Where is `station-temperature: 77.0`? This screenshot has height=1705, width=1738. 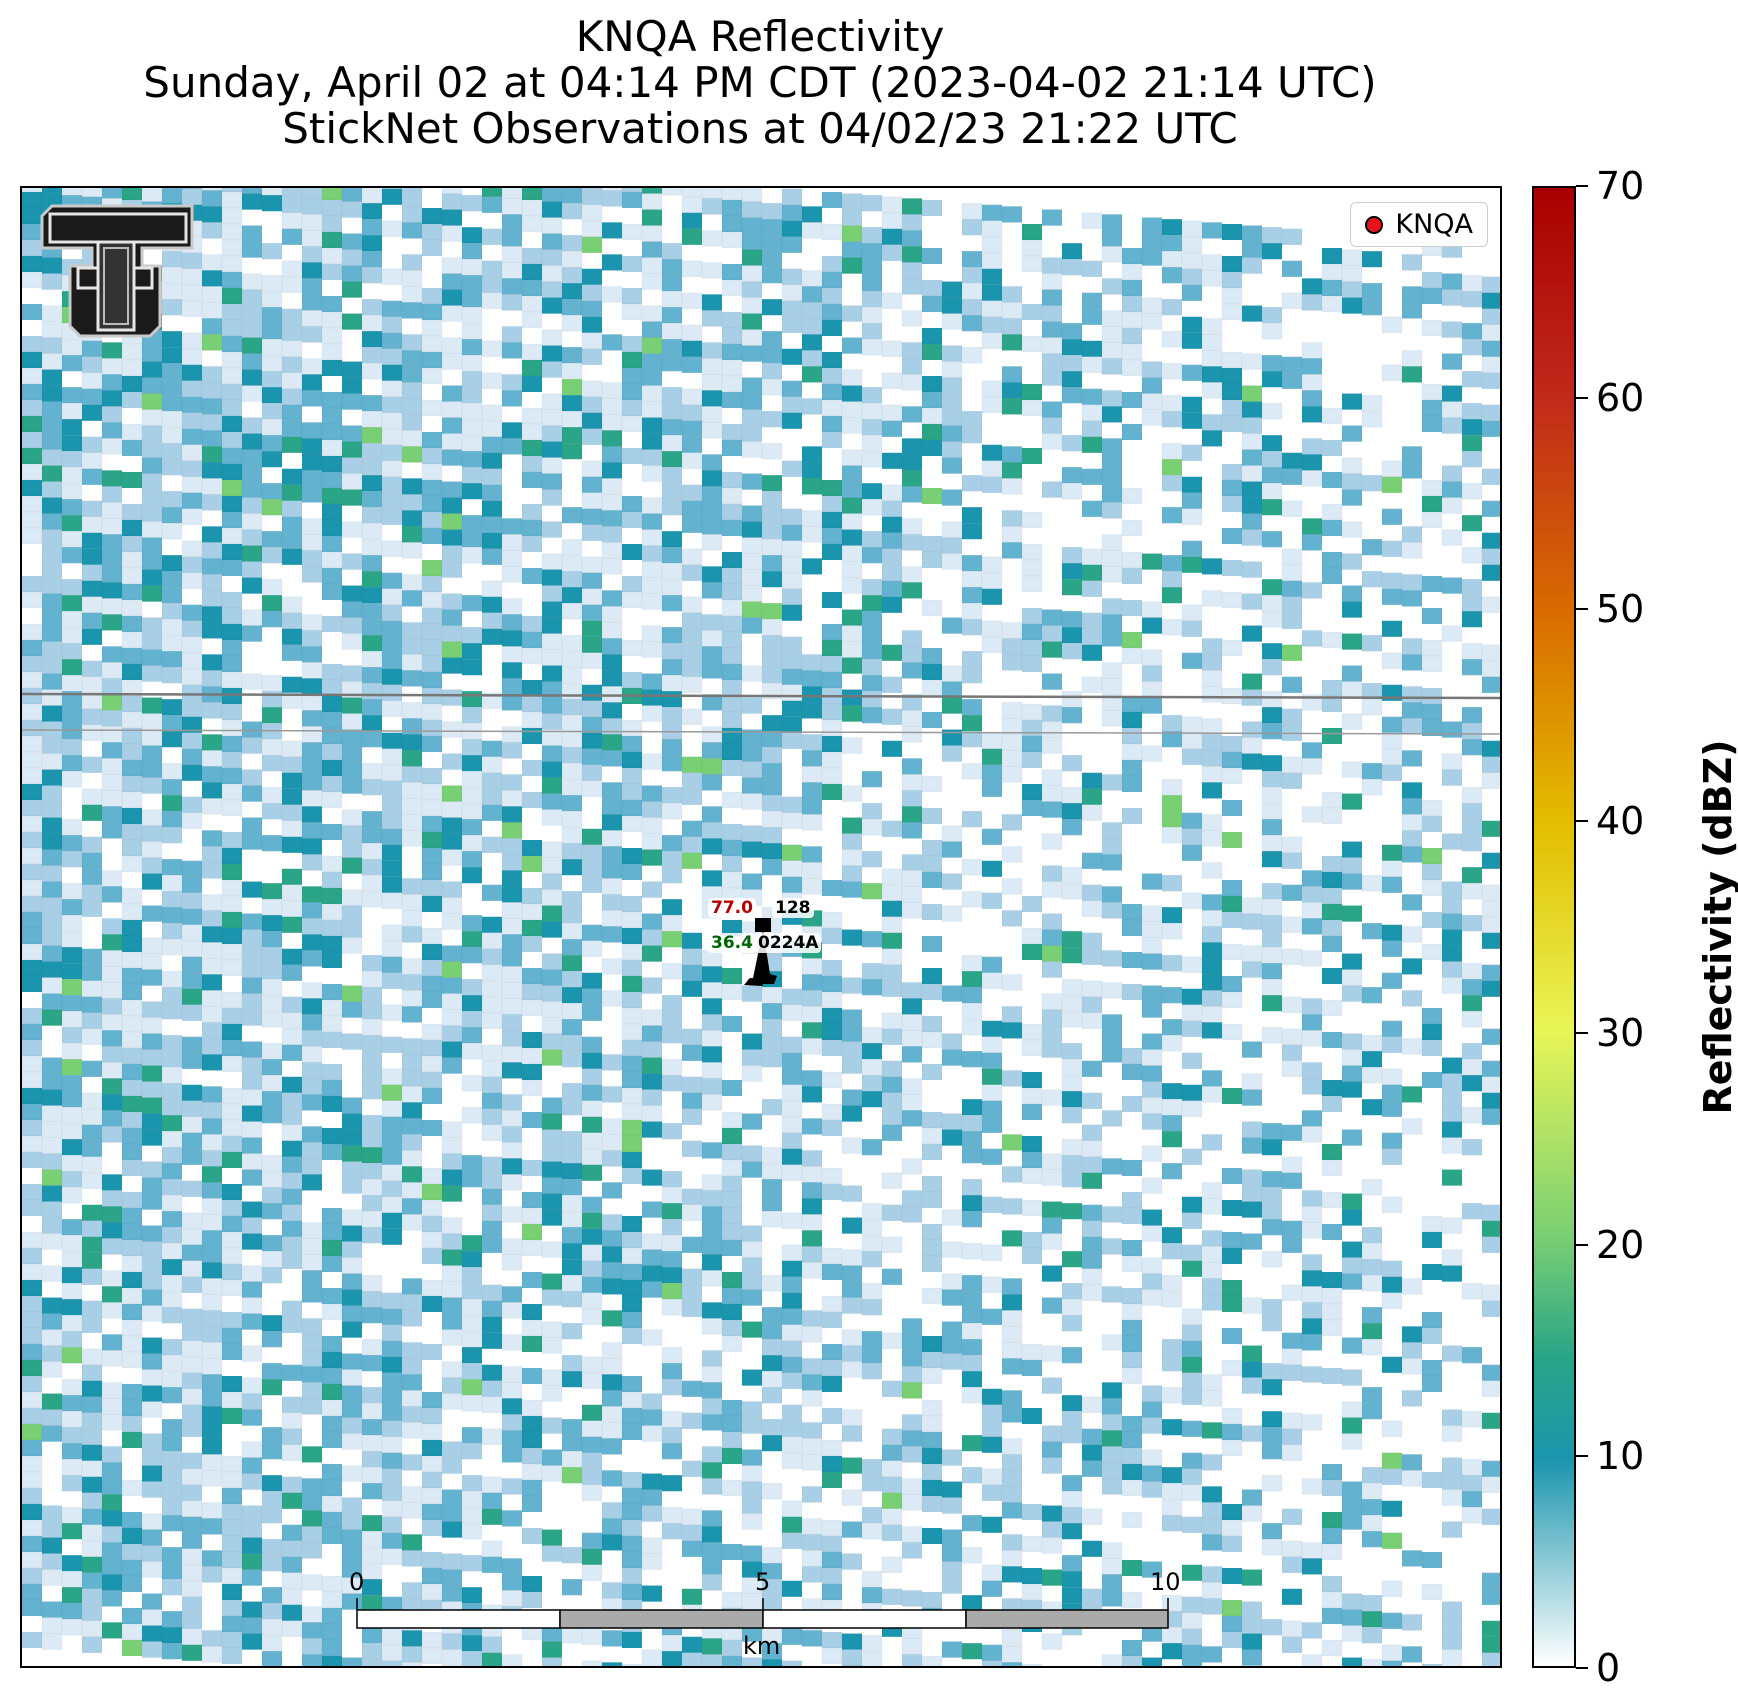
station-temperature: 77.0 is located at coordinates (732, 908).